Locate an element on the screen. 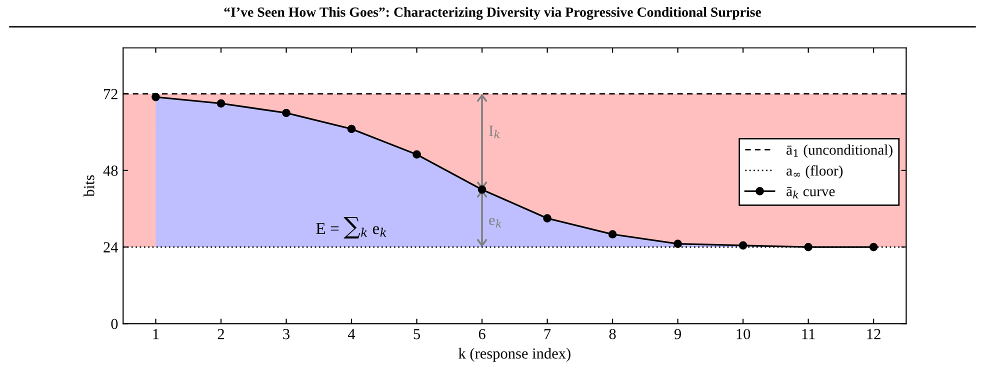 Image resolution: width=985 pixels, height=383 pixels. x-tick-label: 3 is located at coordinates (286, 334).